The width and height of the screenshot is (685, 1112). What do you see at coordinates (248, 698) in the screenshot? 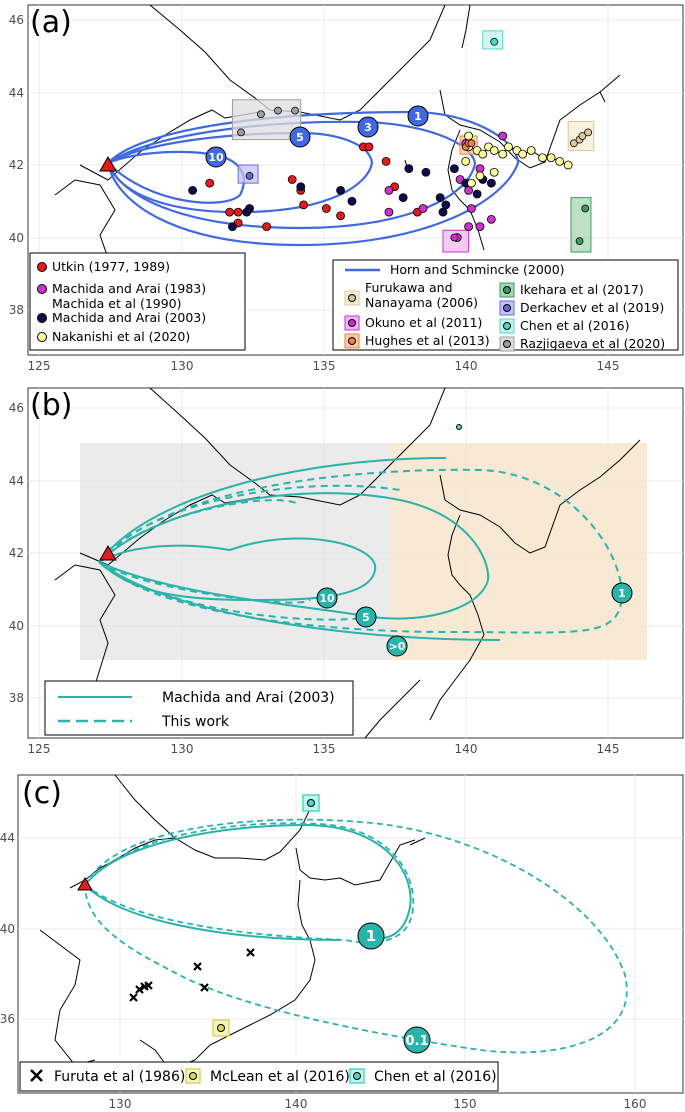
I see `svg-text: Machida and Arai (2003)` at bounding box center [248, 698].